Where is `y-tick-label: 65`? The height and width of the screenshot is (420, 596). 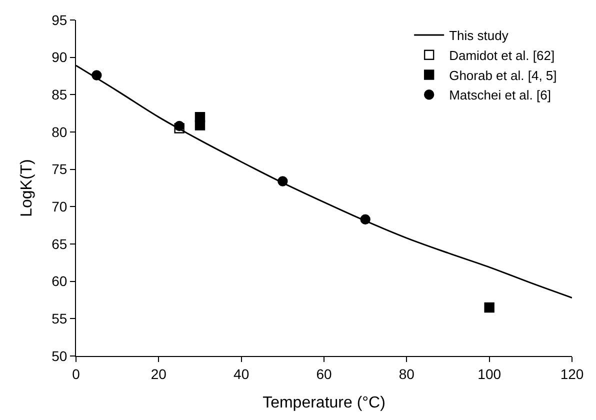
y-tick-label: 65 is located at coordinates (60, 244).